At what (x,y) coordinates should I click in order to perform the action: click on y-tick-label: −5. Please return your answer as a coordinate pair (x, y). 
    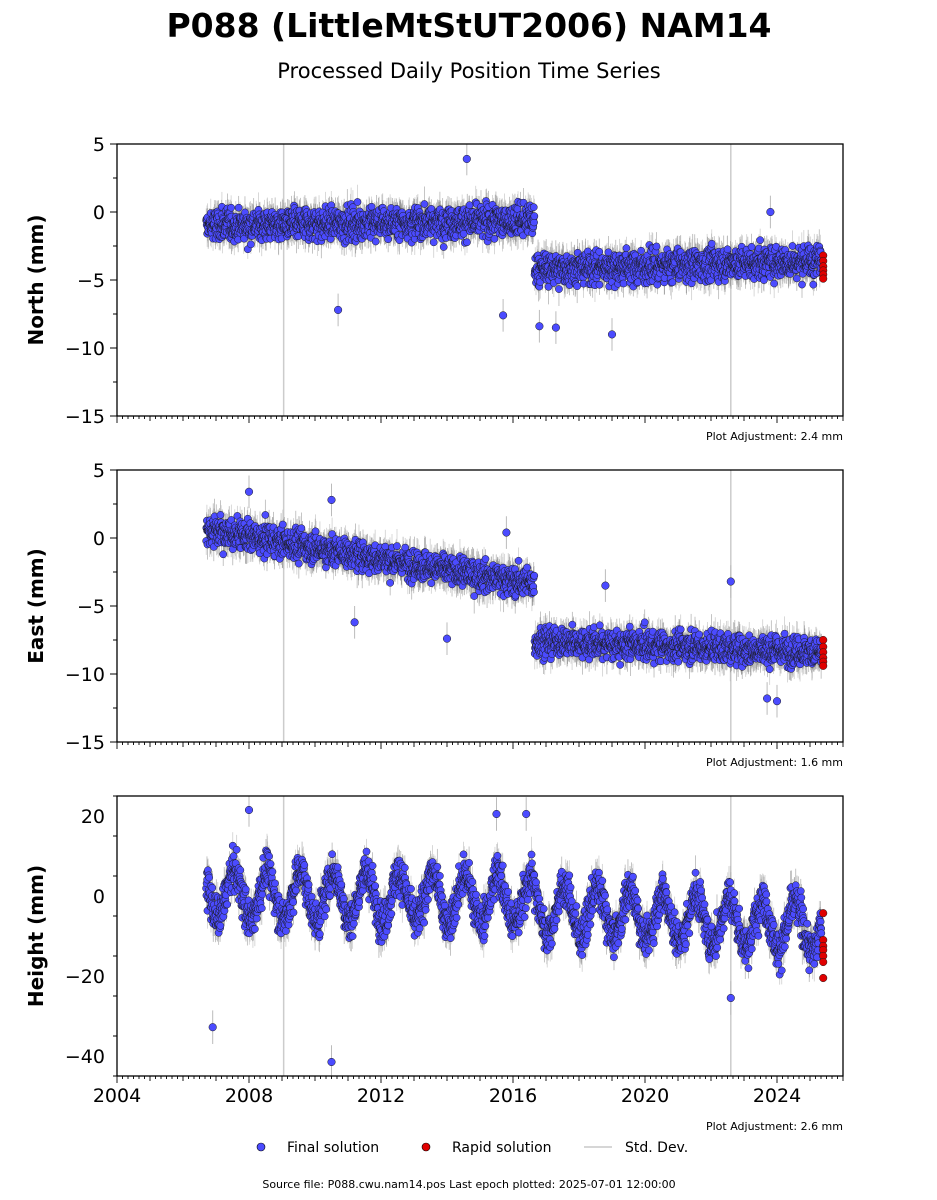
    Looking at the image, I should click on (91, 281).